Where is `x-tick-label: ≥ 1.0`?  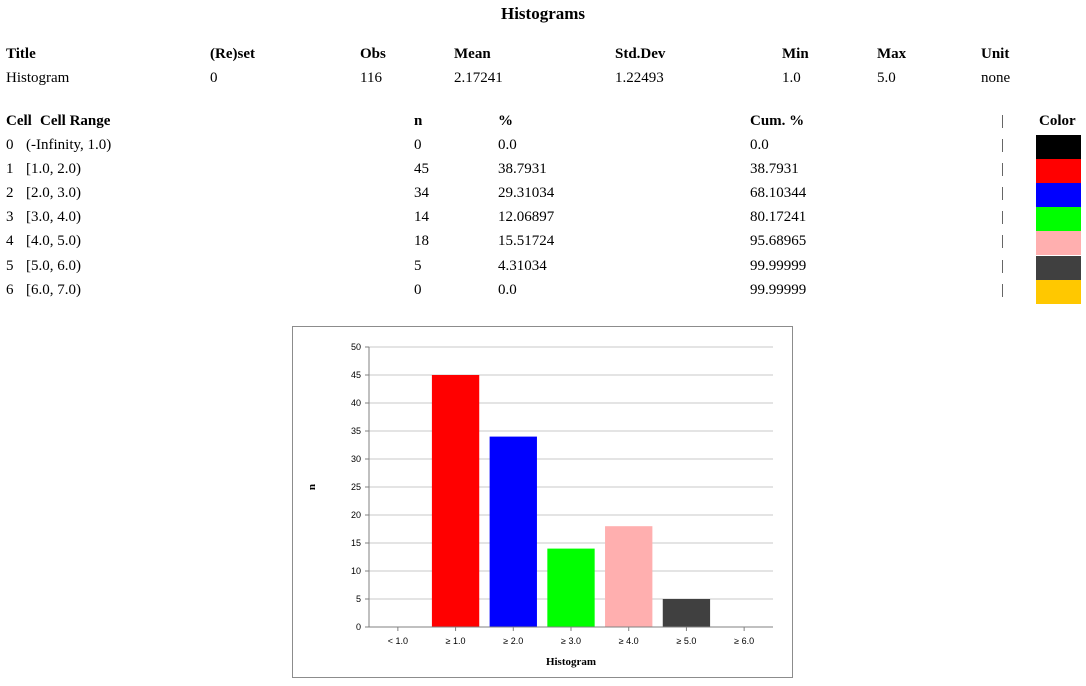 x-tick-label: ≥ 1.0 is located at coordinates (456, 641).